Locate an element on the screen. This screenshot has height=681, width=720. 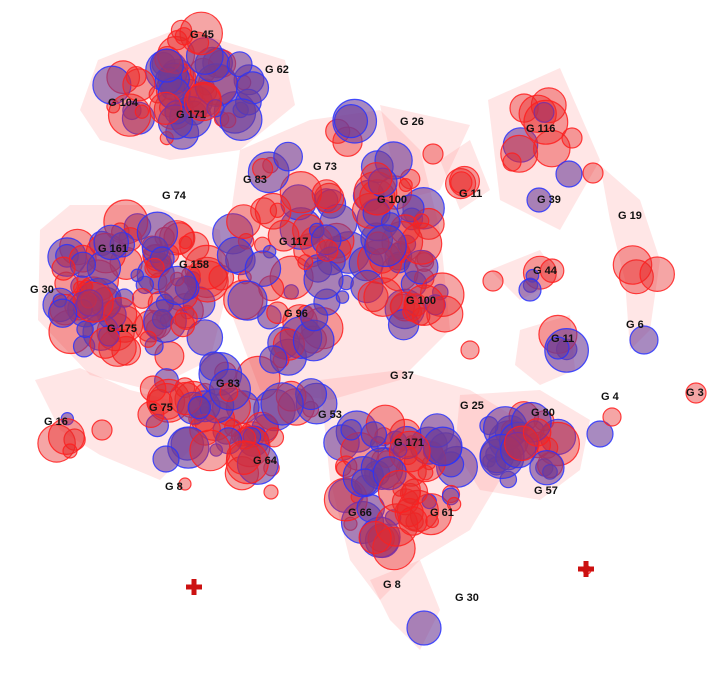
group-label: G 96 is located at coordinates (296, 314).